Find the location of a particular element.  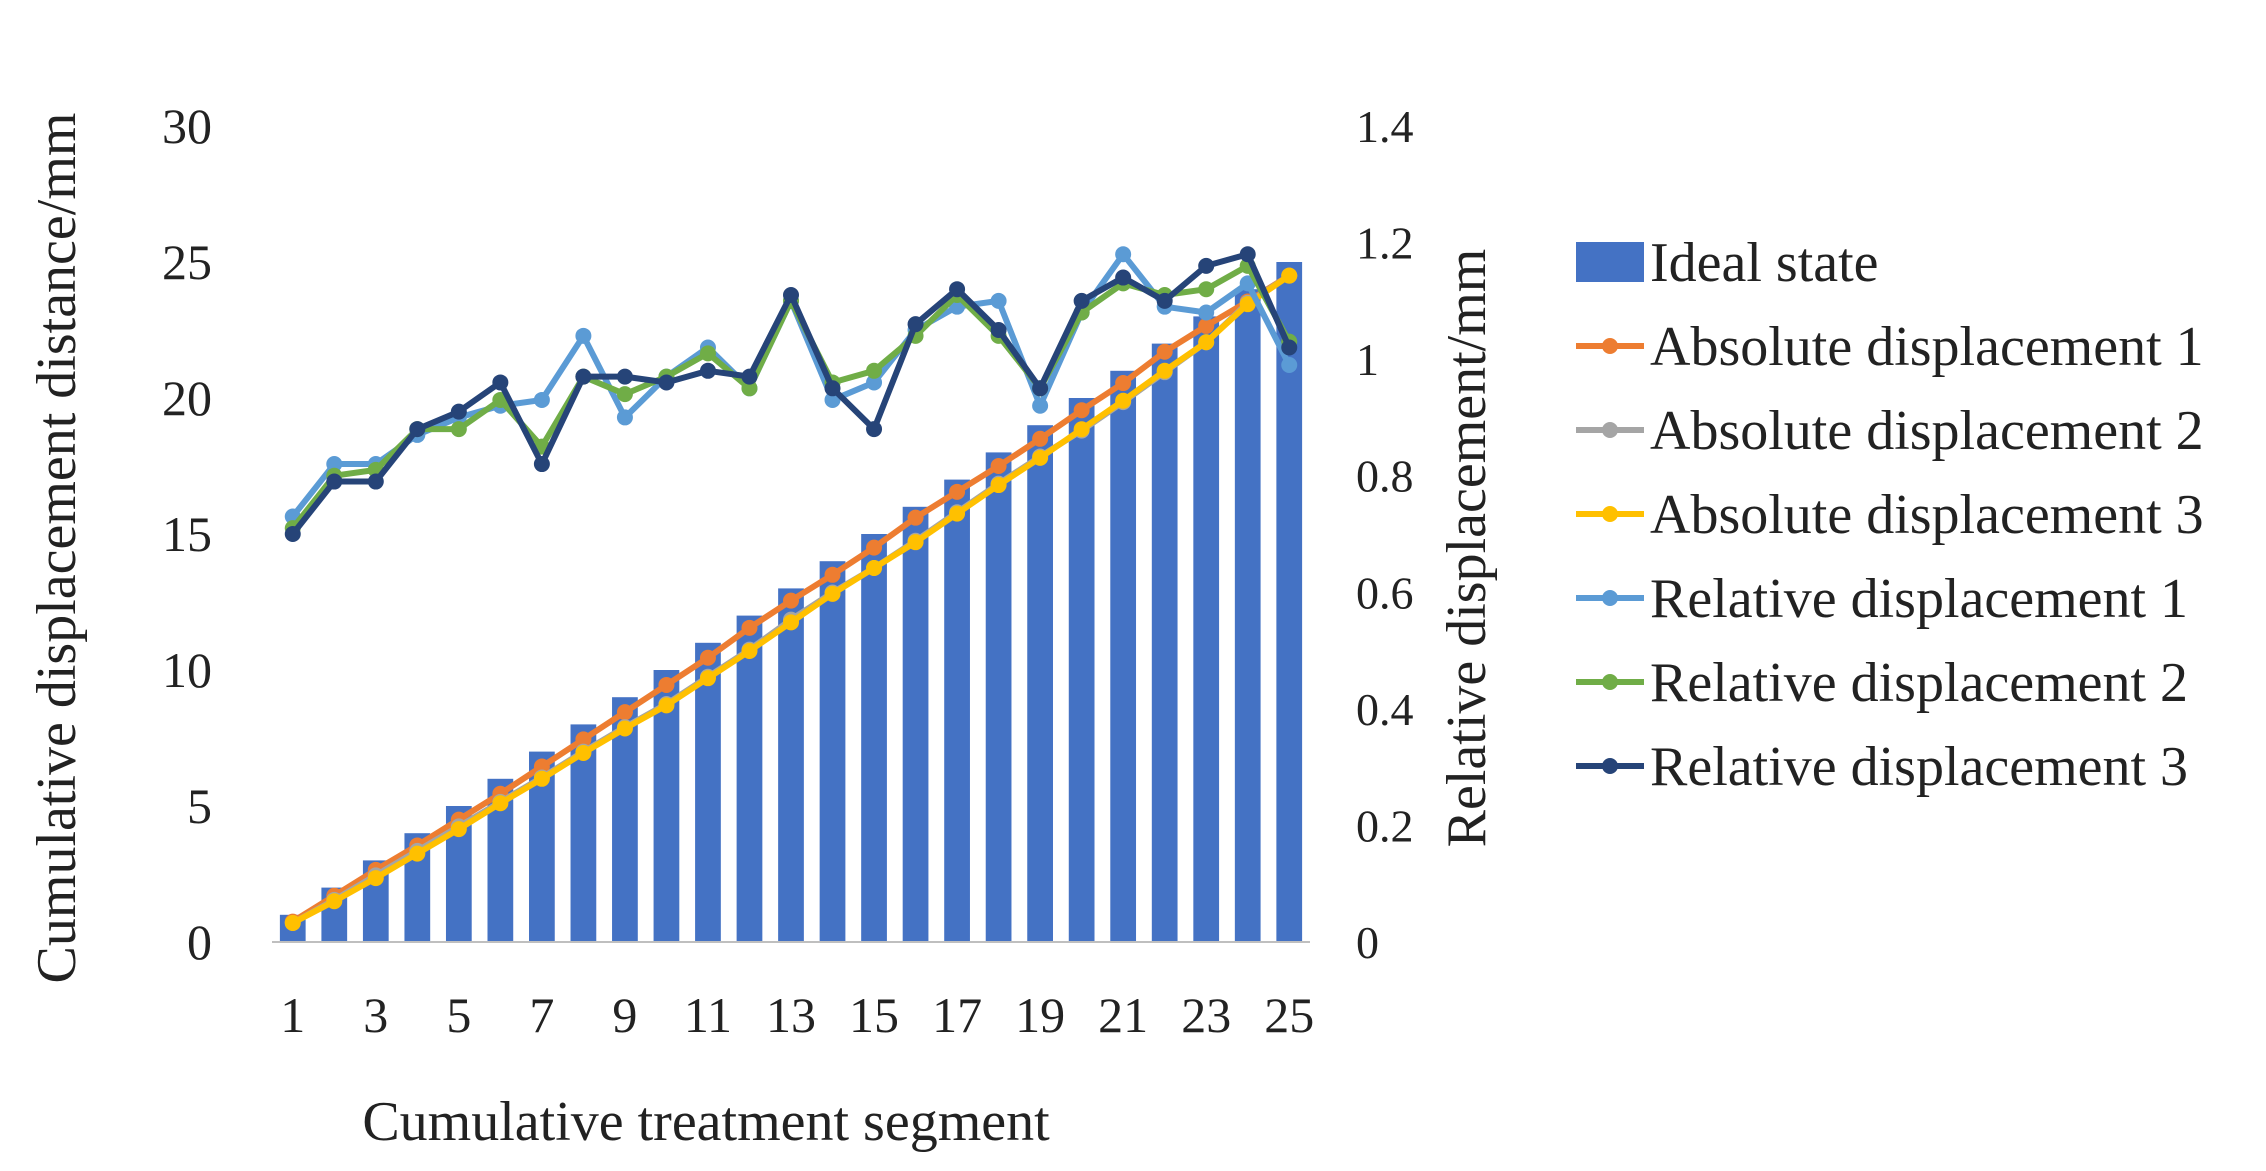

x-tick-label: 7 is located at coordinates (541, 1015).